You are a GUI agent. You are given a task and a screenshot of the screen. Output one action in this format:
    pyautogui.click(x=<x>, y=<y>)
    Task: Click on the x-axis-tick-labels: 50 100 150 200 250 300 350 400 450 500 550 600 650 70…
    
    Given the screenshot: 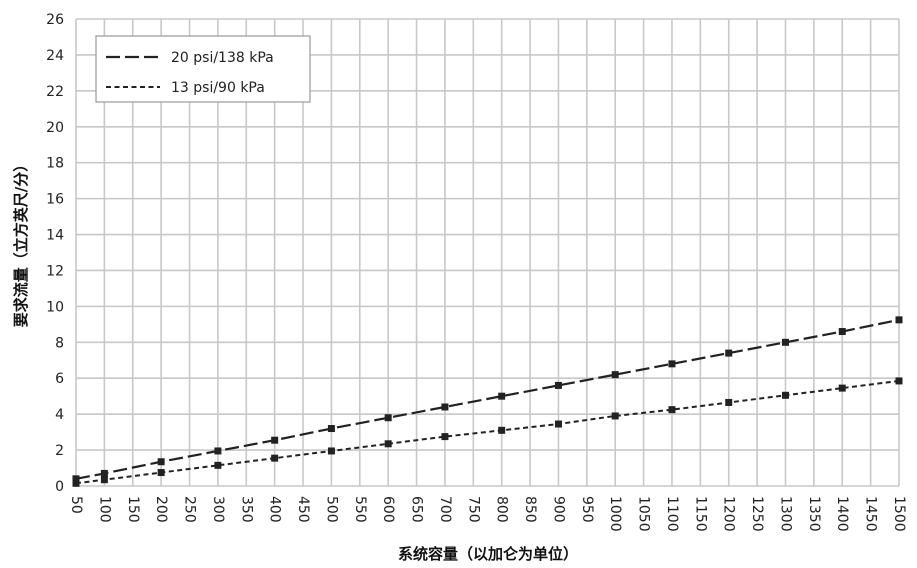 What is the action you would take?
    pyautogui.click(x=487, y=514)
    